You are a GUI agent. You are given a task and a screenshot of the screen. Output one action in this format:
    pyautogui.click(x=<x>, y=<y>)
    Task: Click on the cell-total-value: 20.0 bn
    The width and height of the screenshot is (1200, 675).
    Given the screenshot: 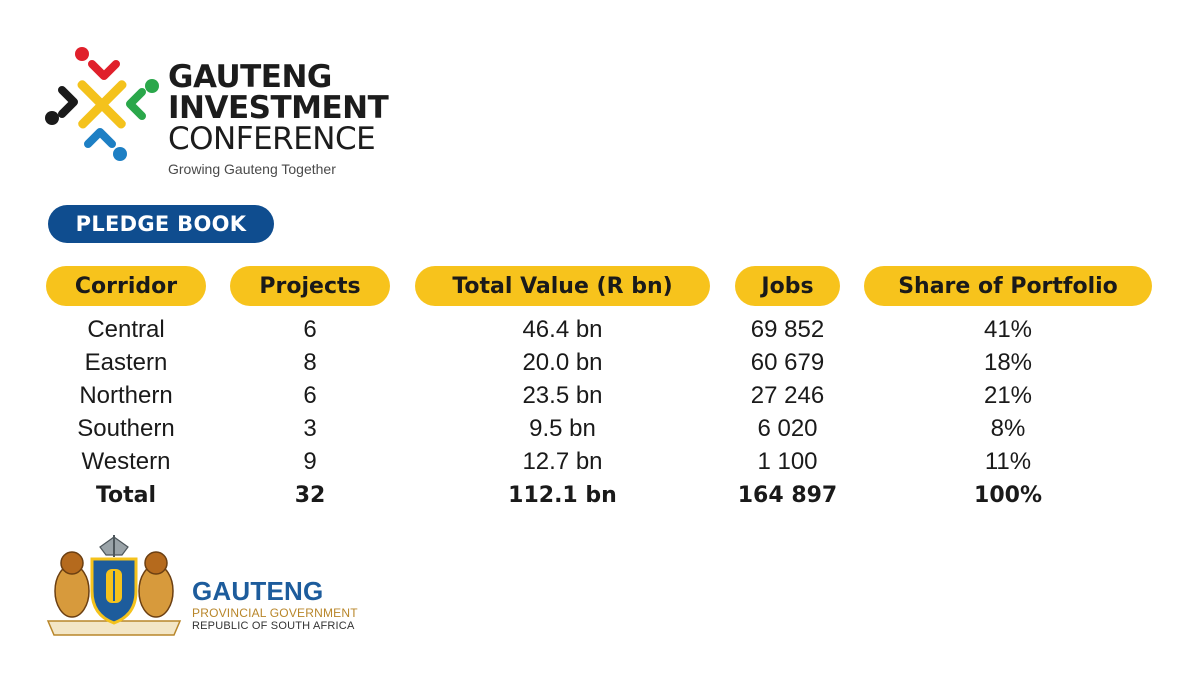 What is the action you would take?
    pyautogui.click(x=562, y=362)
    